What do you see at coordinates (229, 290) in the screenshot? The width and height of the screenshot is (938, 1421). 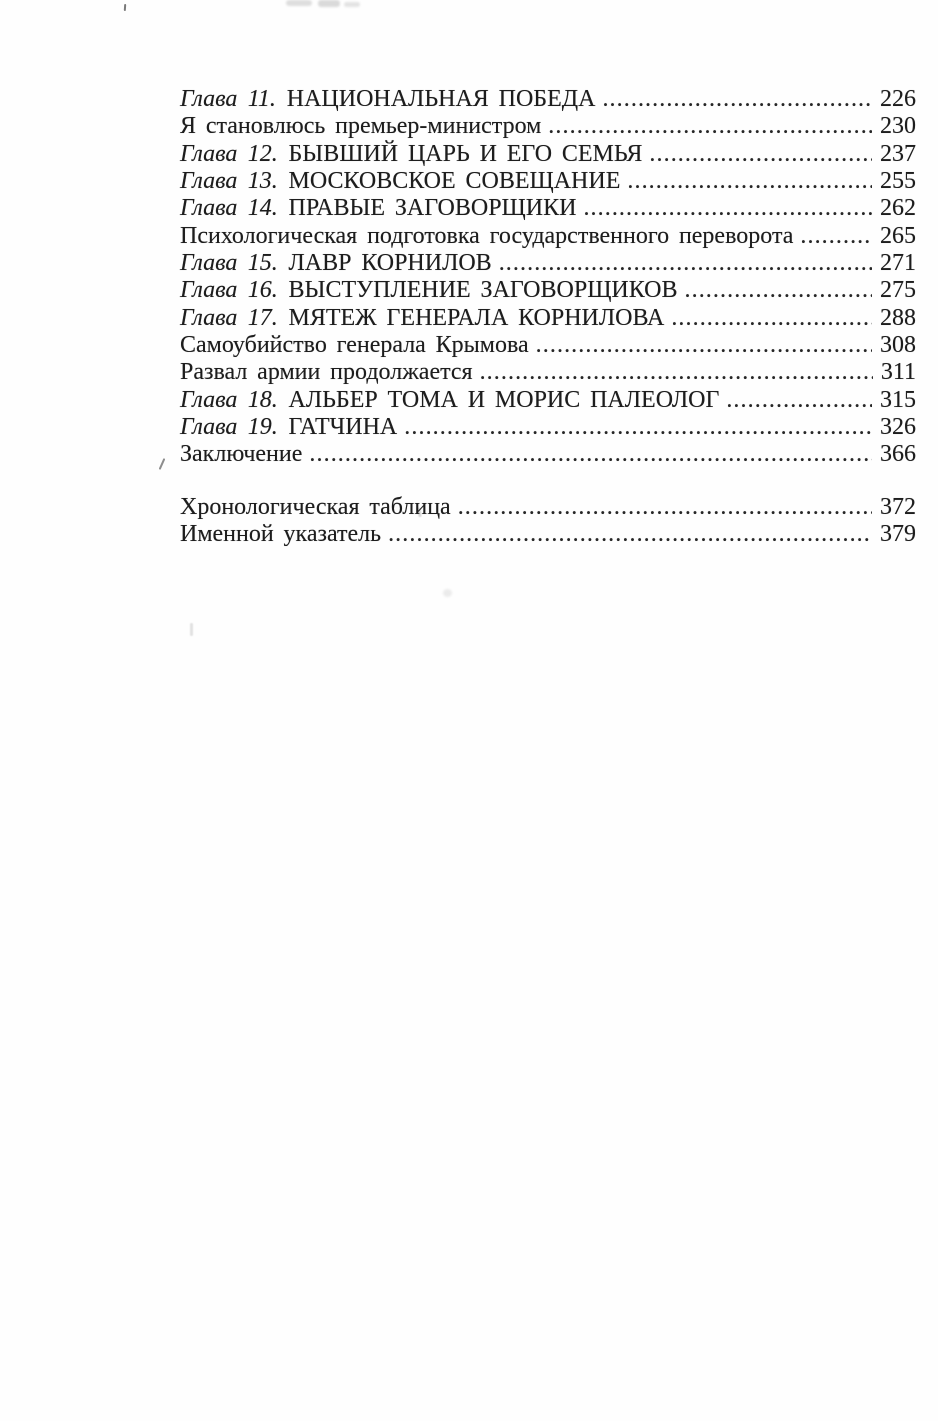 I see `chapter-prefix: Глава 16.` at bounding box center [229, 290].